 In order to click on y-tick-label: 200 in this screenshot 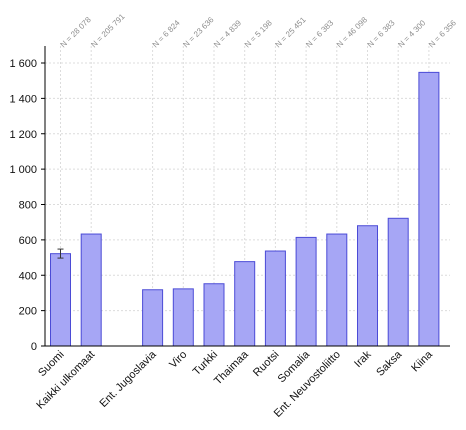, I will do `click(28, 312)`.